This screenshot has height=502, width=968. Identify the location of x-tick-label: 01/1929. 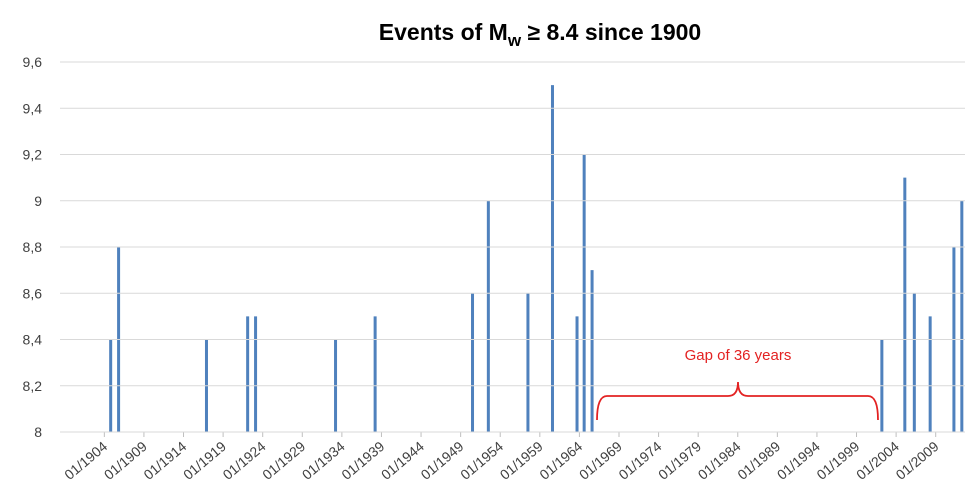
(283, 460).